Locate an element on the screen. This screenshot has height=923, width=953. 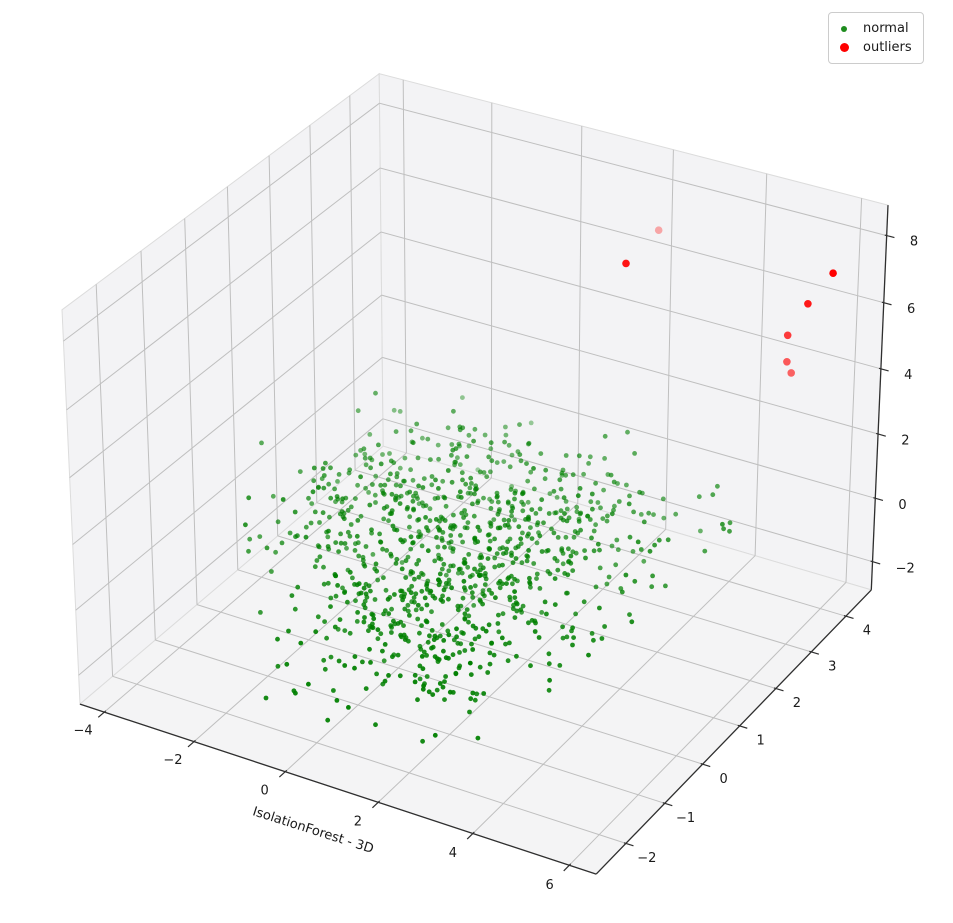
z-grid-left-wall is located at coordinates (227, 419).